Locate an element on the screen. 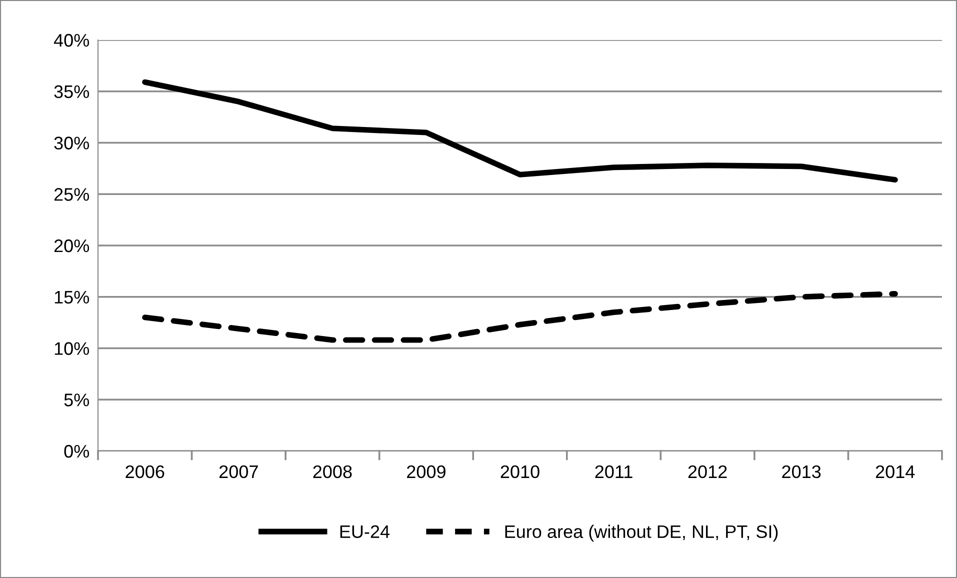 The width and height of the screenshot is (957, 578). x-tick-label: 2014 is located at coordinates (895, 471).